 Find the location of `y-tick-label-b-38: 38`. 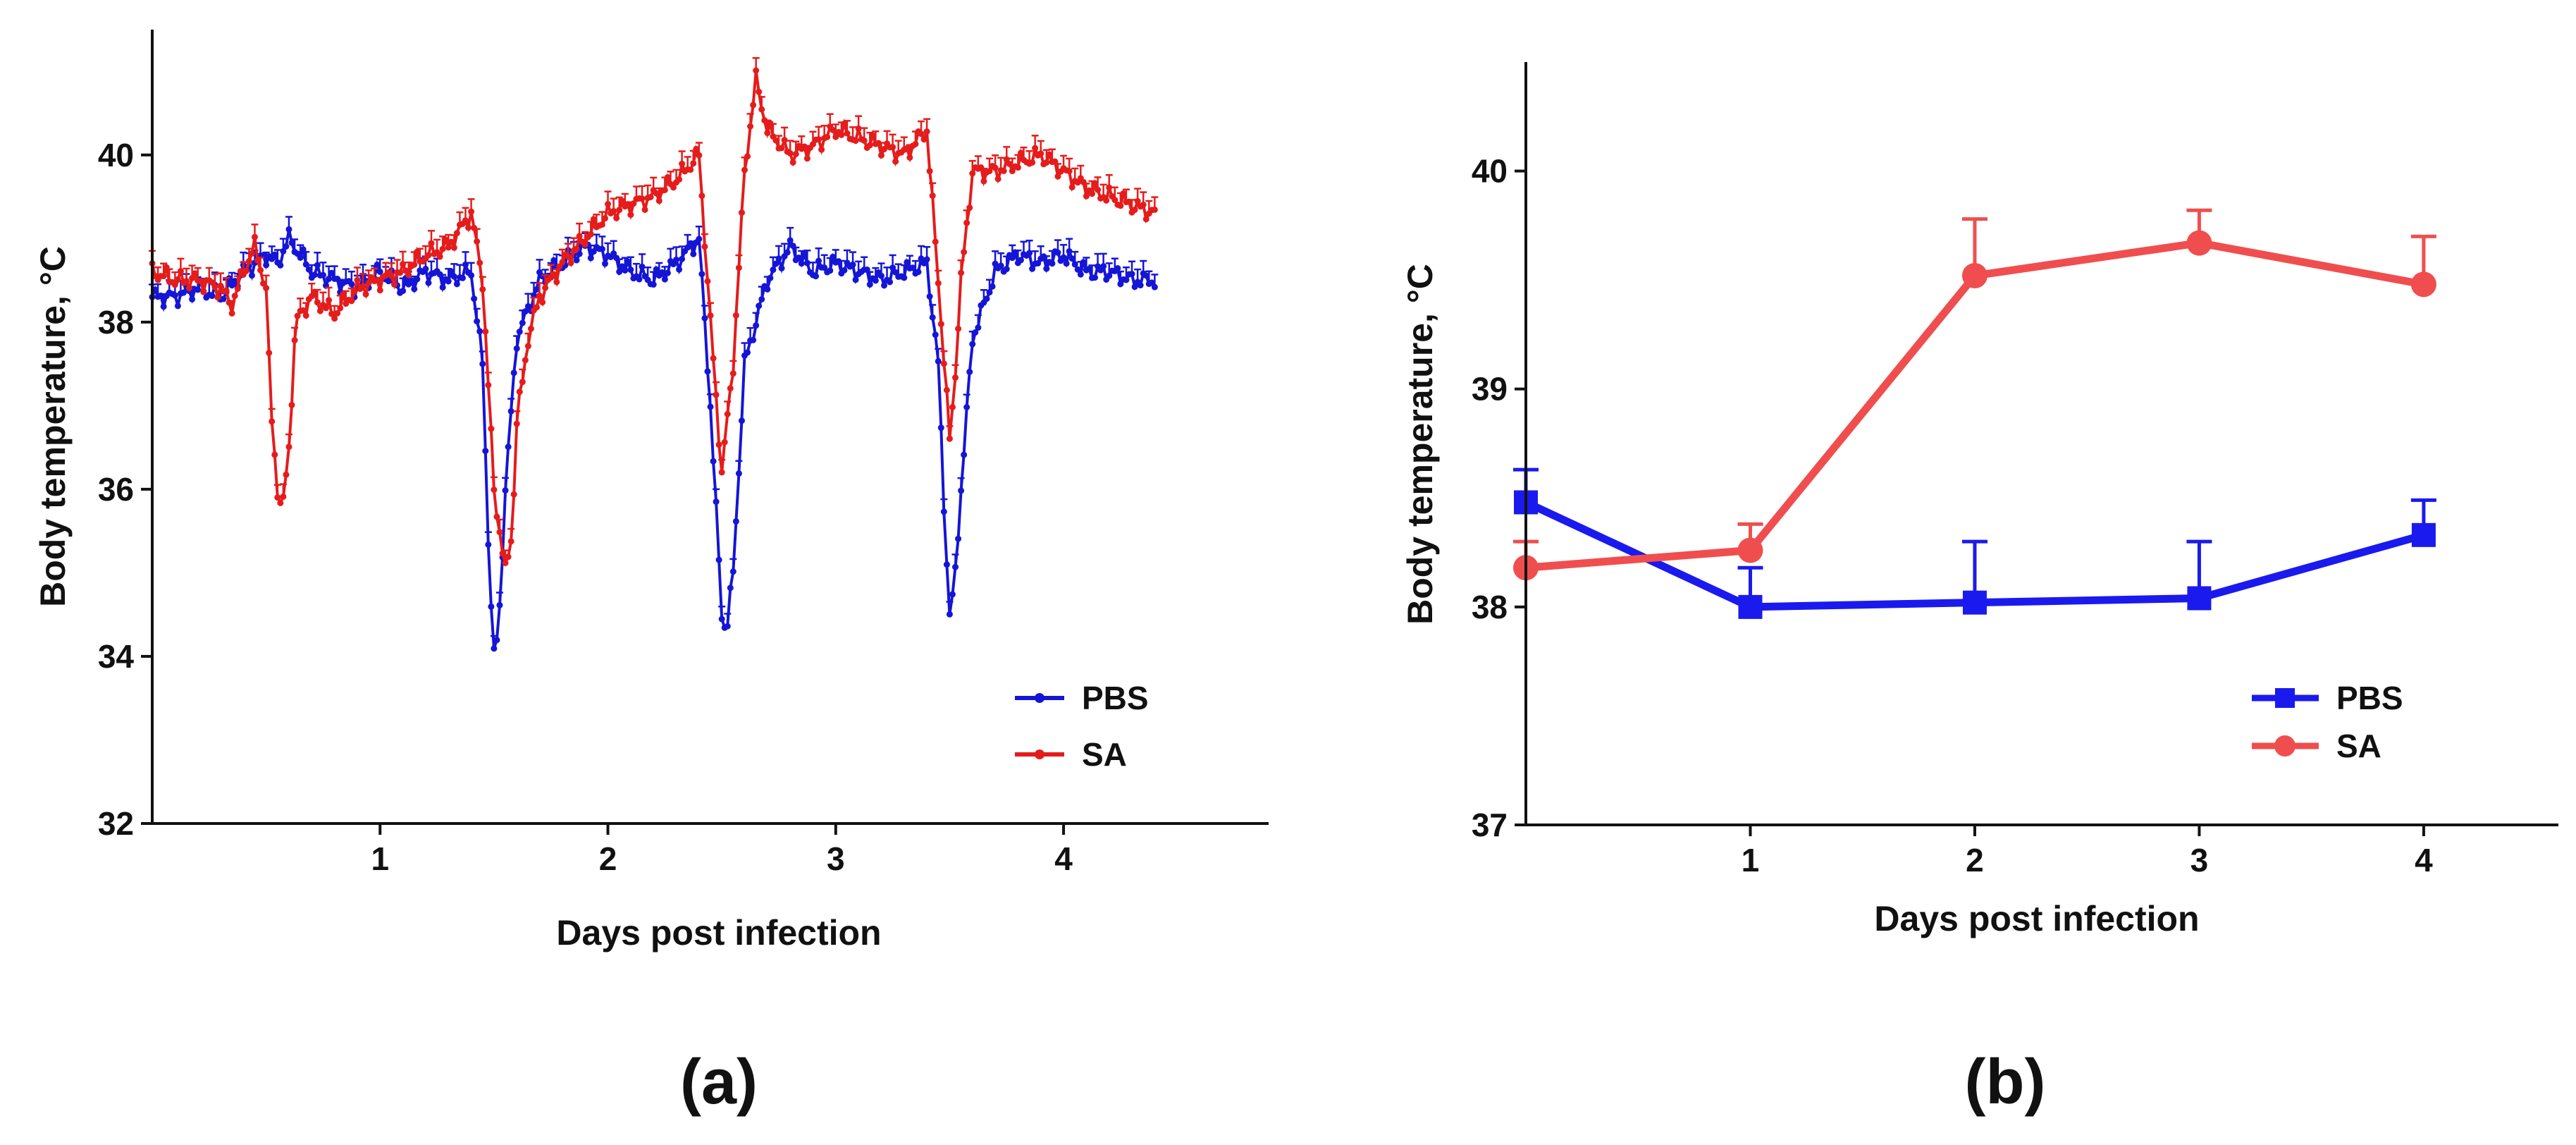

y-tick-label-b-38: 38 is located at coordinates (1490, 607).